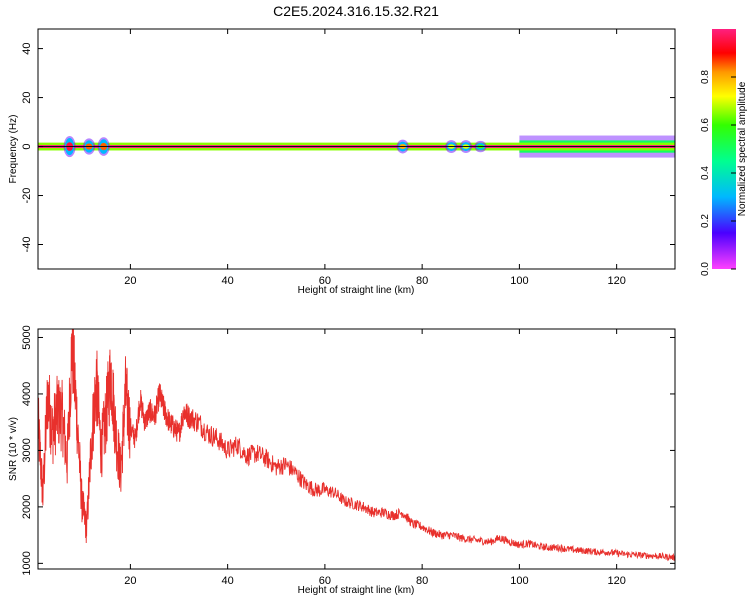  Describe the element at coordinates (13, 449) in the screenshot. I see `snr-ylabel: SNR (10 * v/v)` at that location.